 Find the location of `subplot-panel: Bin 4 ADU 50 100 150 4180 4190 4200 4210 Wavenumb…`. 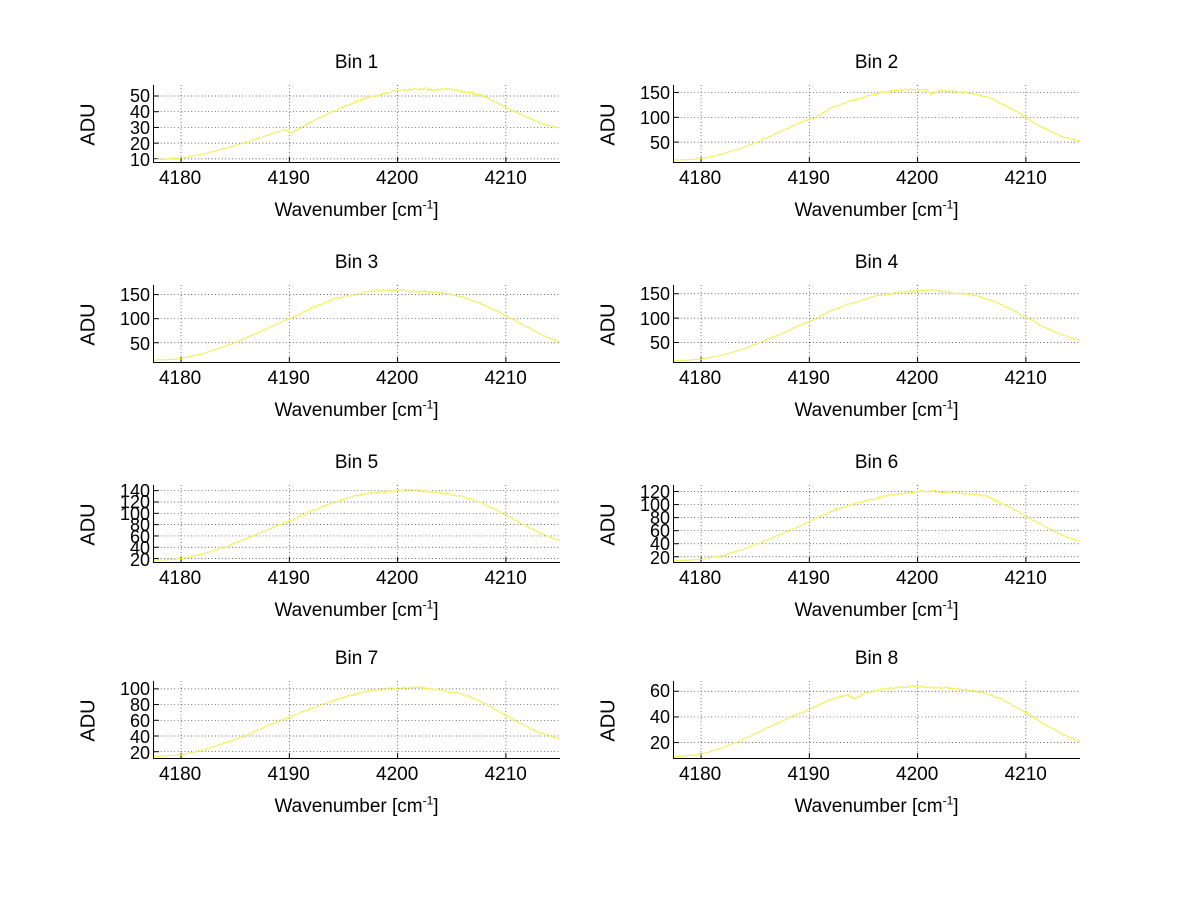

subplot-panel: Bin 4 ADU 50 100 150 4180 4190 4200 4210 Wavenumb… is located at coordinates (820, 352).